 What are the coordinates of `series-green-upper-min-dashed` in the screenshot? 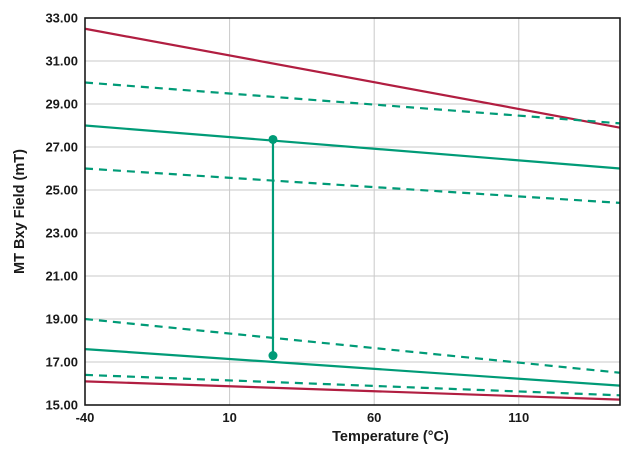 It's located at (352, 185).